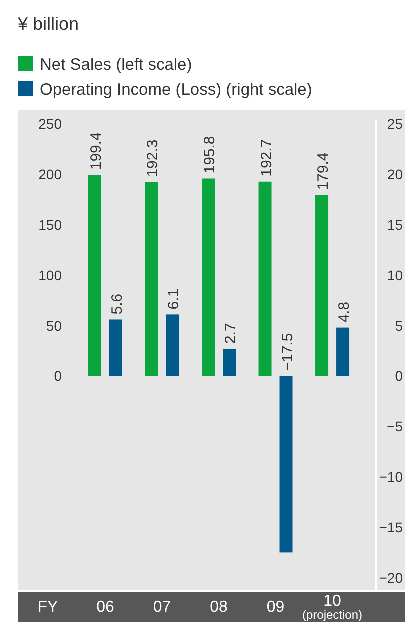 This screenshot has width=405, height=622. Describe the element at coordinates (395, 174) in the screenshot. I see `y2-tick-label: 20` at that location.